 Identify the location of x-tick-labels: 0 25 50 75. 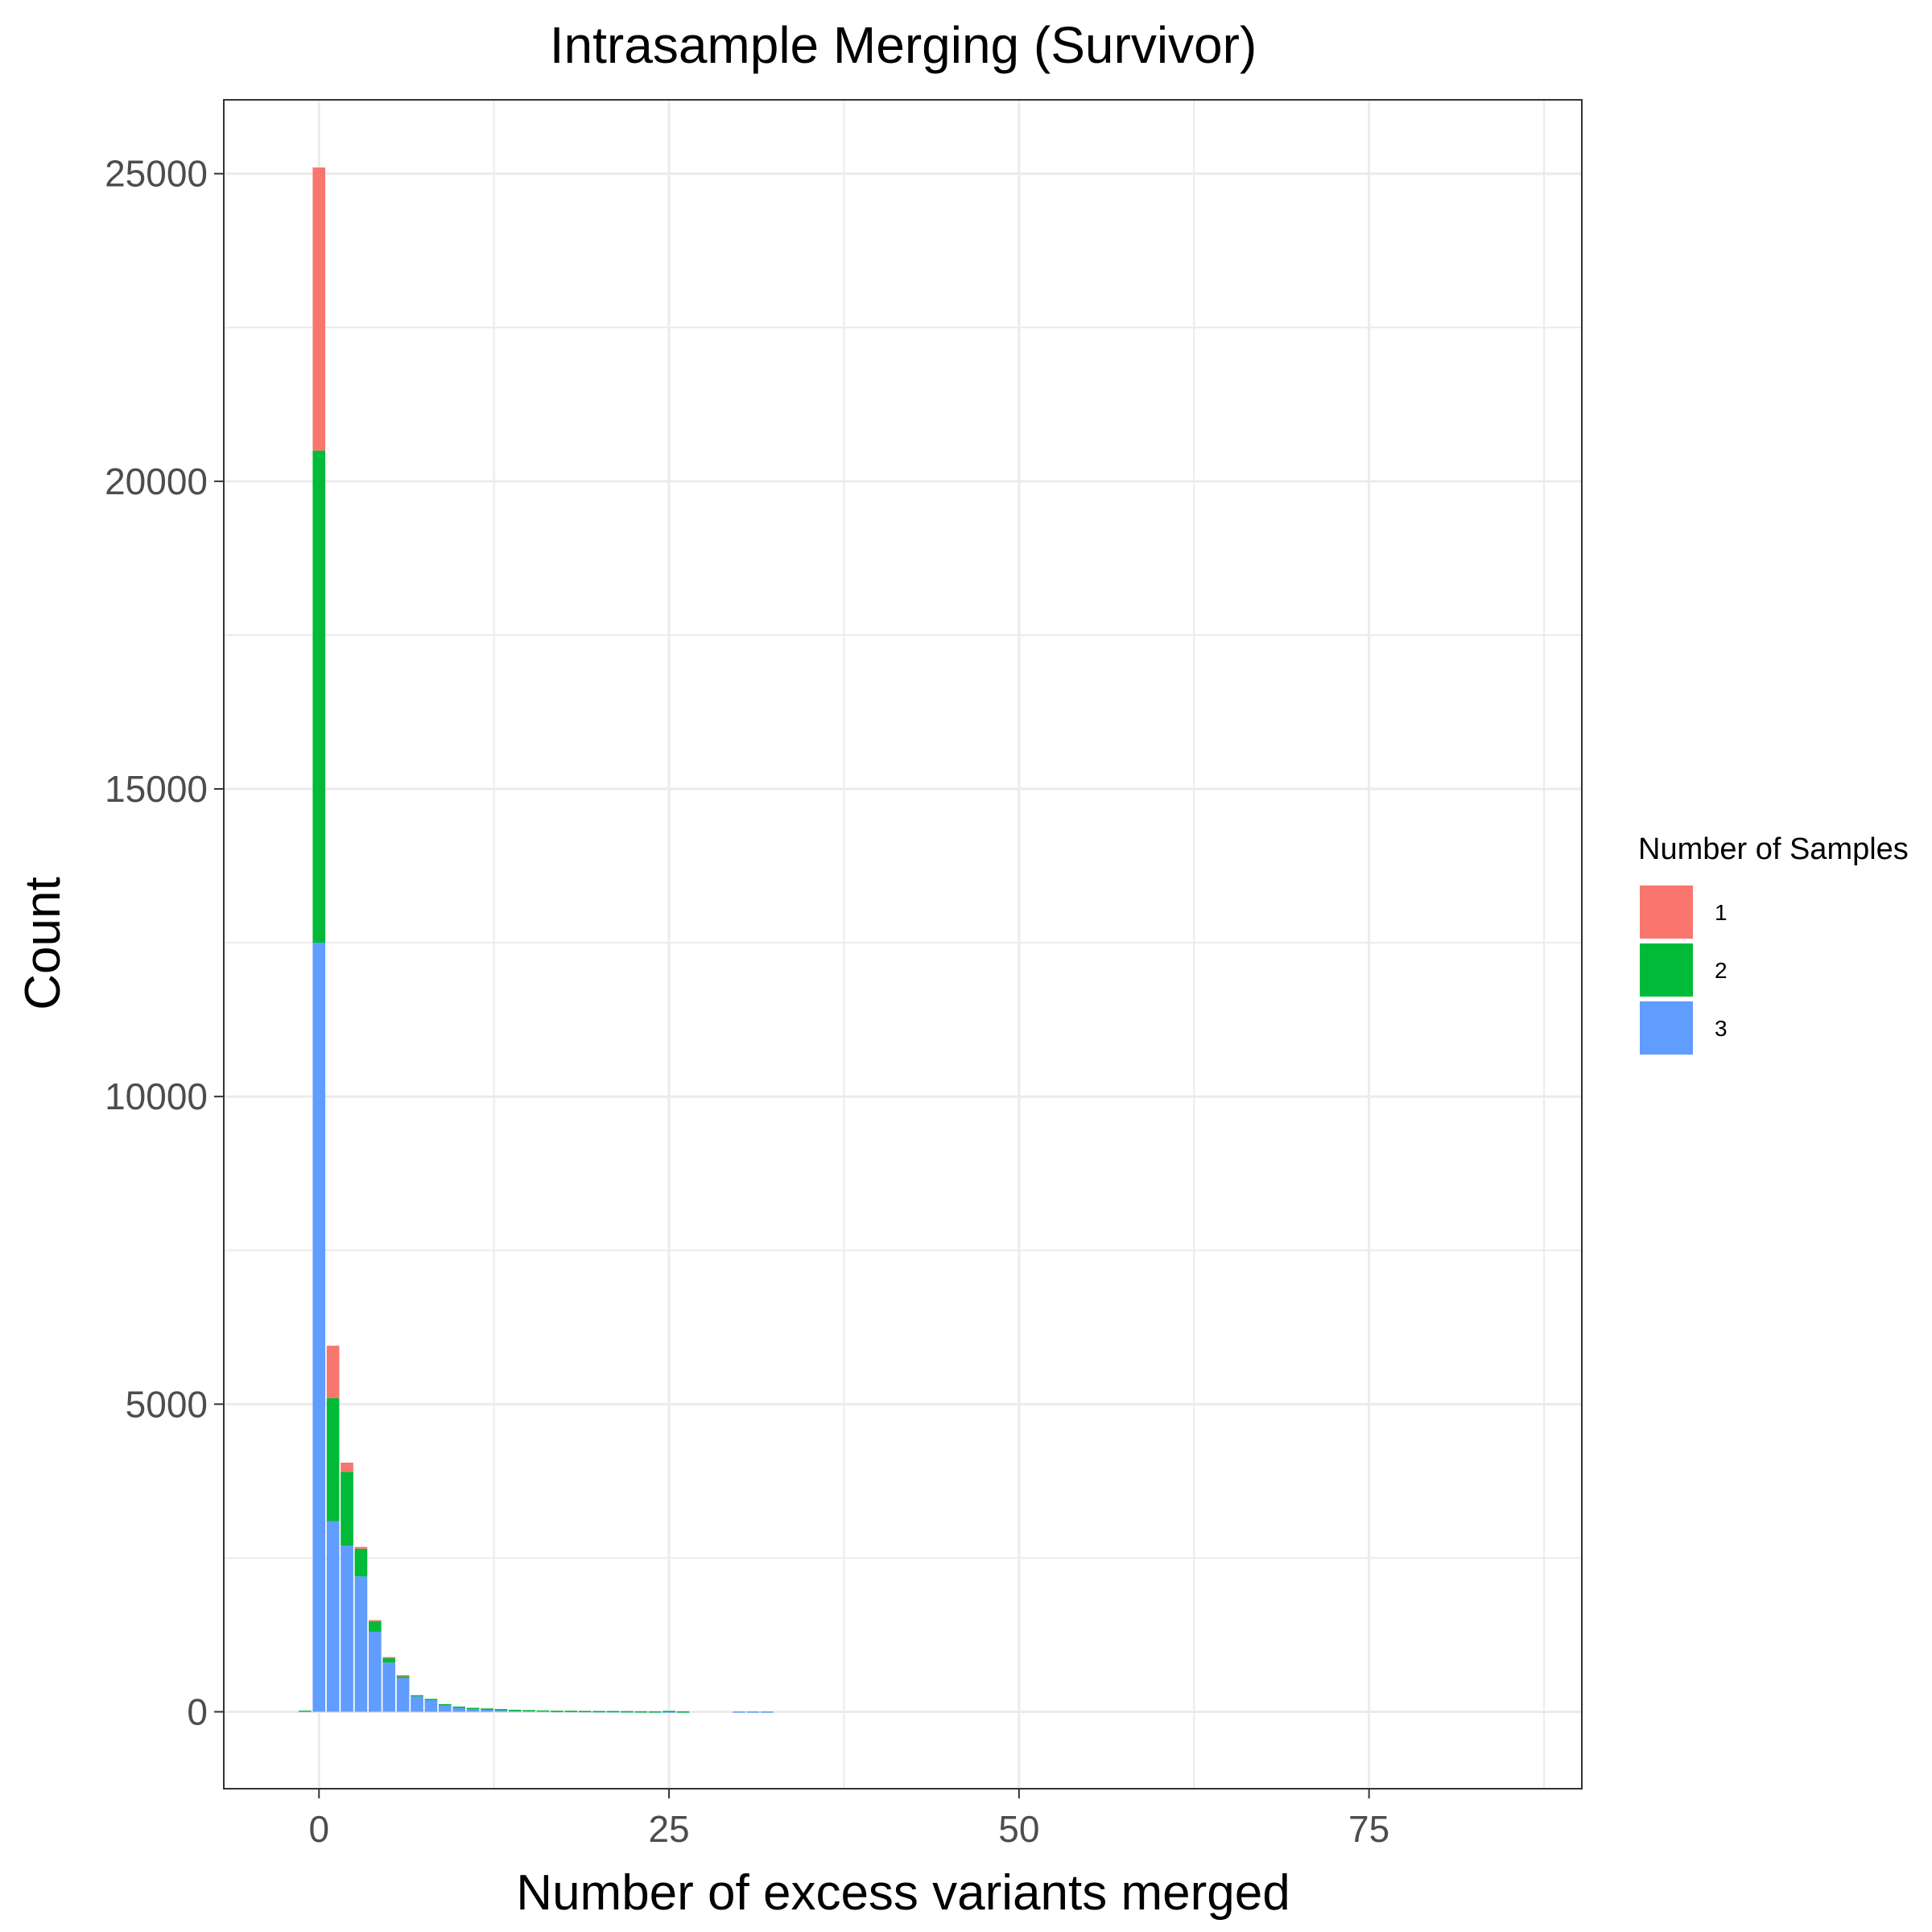
(848, 1829).